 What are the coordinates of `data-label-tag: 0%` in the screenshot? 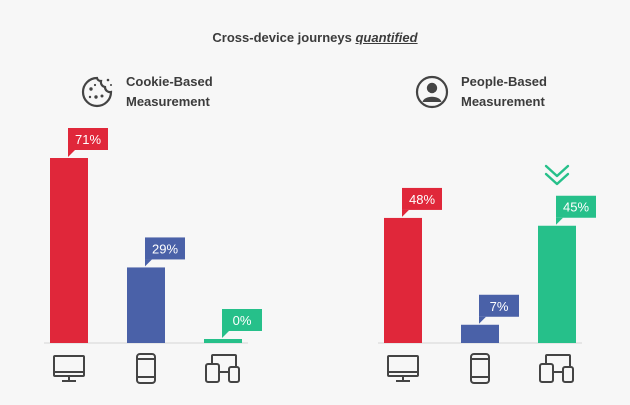 It's located at (242, 323).